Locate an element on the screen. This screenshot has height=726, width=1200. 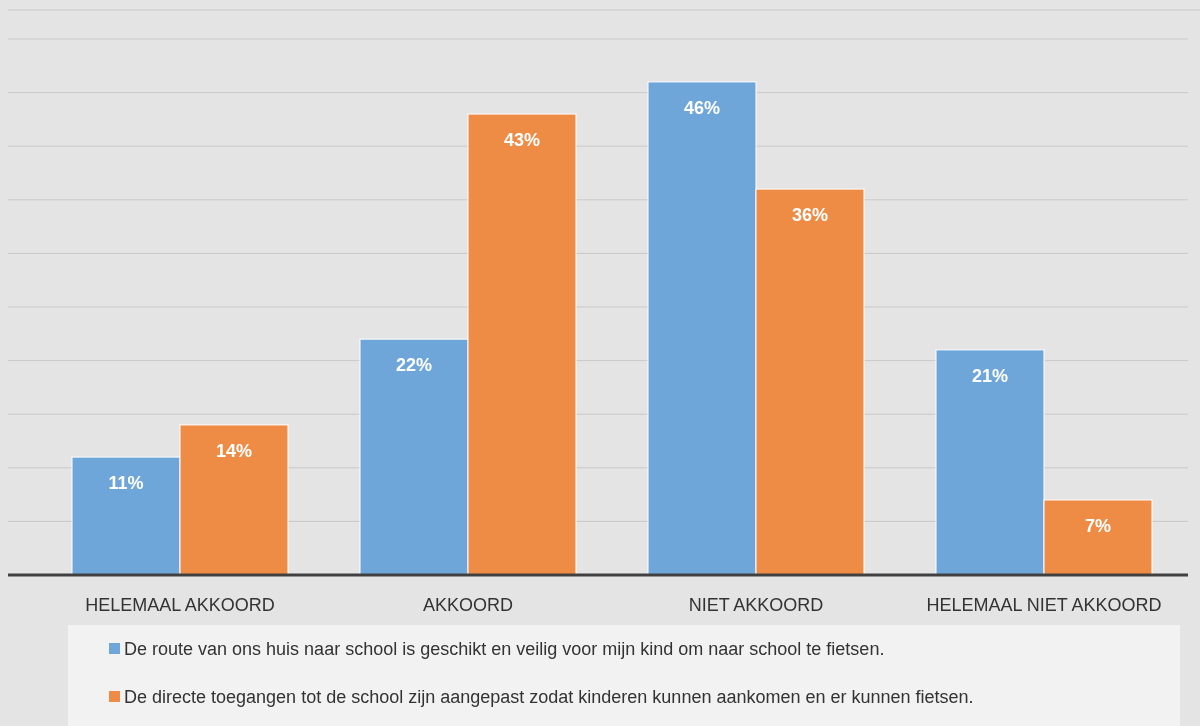
legend-label: De directe toegangen tot de school zijn aangepast zodat kinderen kunnen aankomen en er kunnen fietsen. is located at coordinates (549, 697).